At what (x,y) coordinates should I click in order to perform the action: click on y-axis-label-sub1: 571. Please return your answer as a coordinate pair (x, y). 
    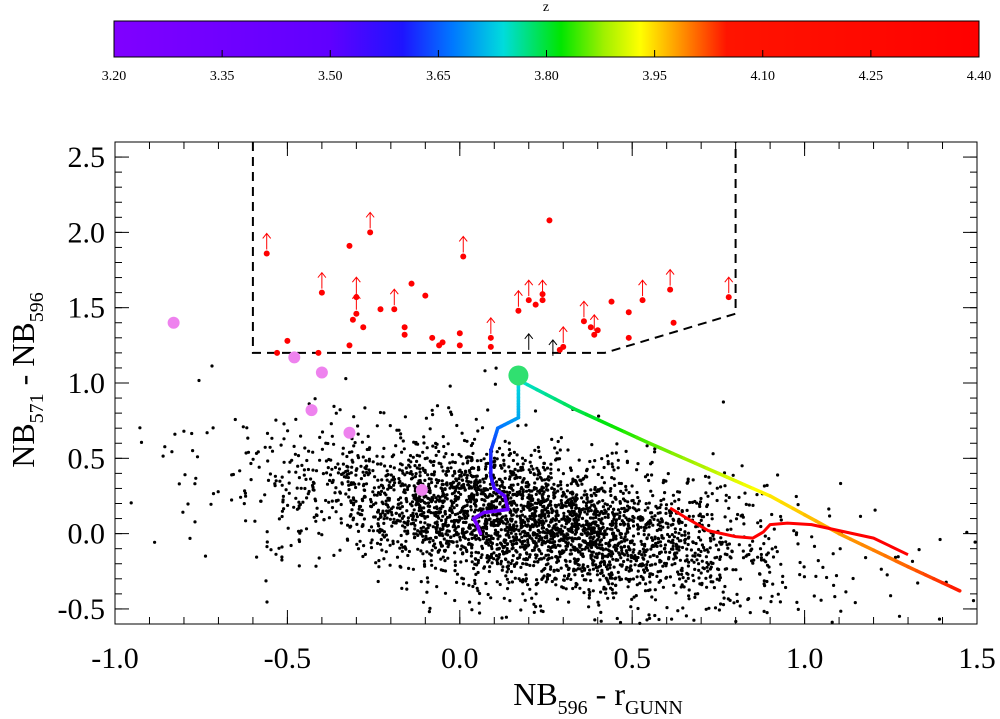
    Looking at the image, I should click on (37, 408).